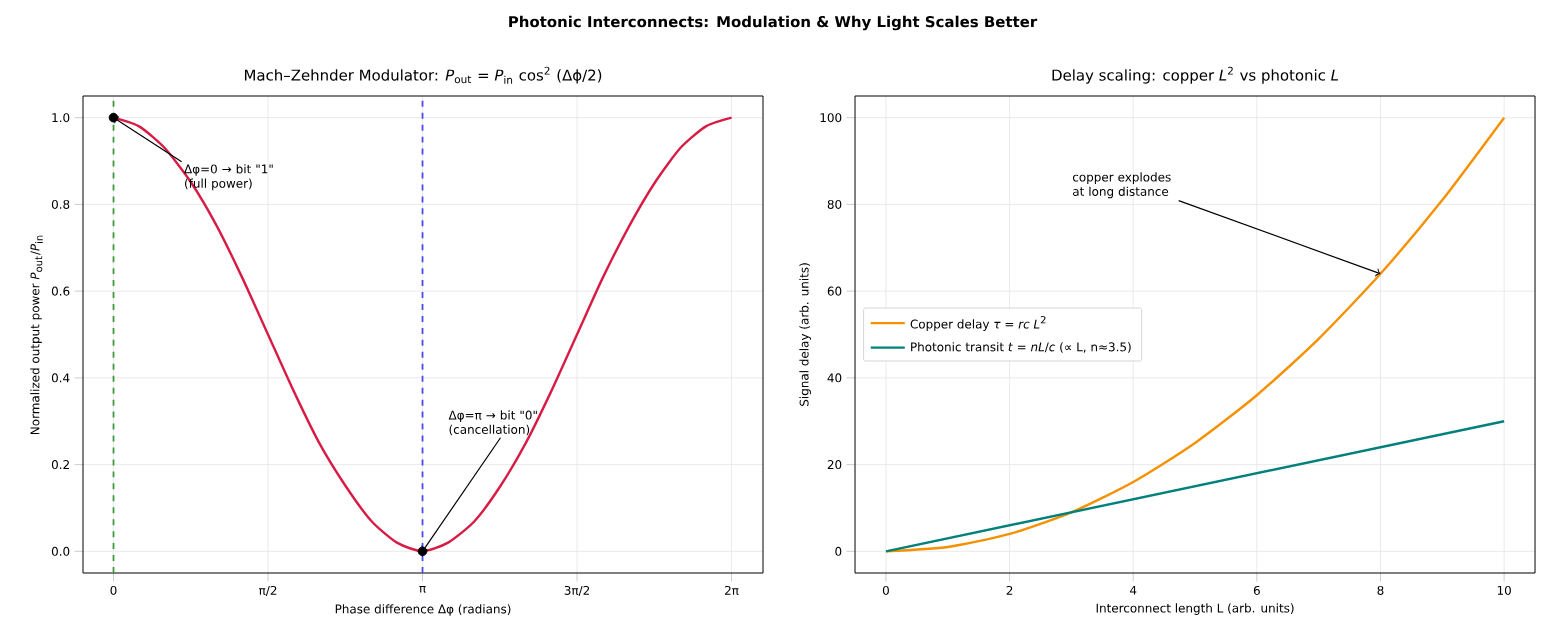 This screenshot has height=643, width=1545. Describe the element at coordinates (1256, 590) in the screenshot. I see `x-tick-label: 6` at that location.